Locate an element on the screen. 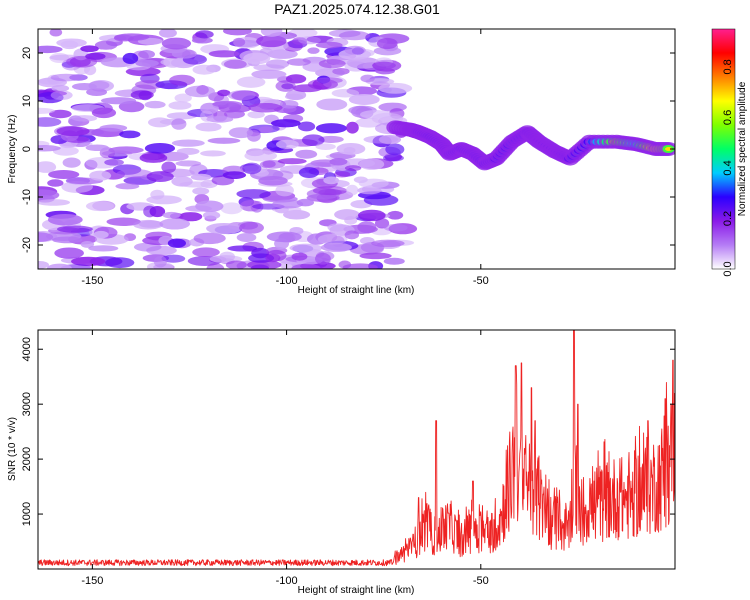 This screenshot has height=600, width=750. chart-title: PAZ1.2025.074.12.38.G01 is located at coordinates (357, 9).